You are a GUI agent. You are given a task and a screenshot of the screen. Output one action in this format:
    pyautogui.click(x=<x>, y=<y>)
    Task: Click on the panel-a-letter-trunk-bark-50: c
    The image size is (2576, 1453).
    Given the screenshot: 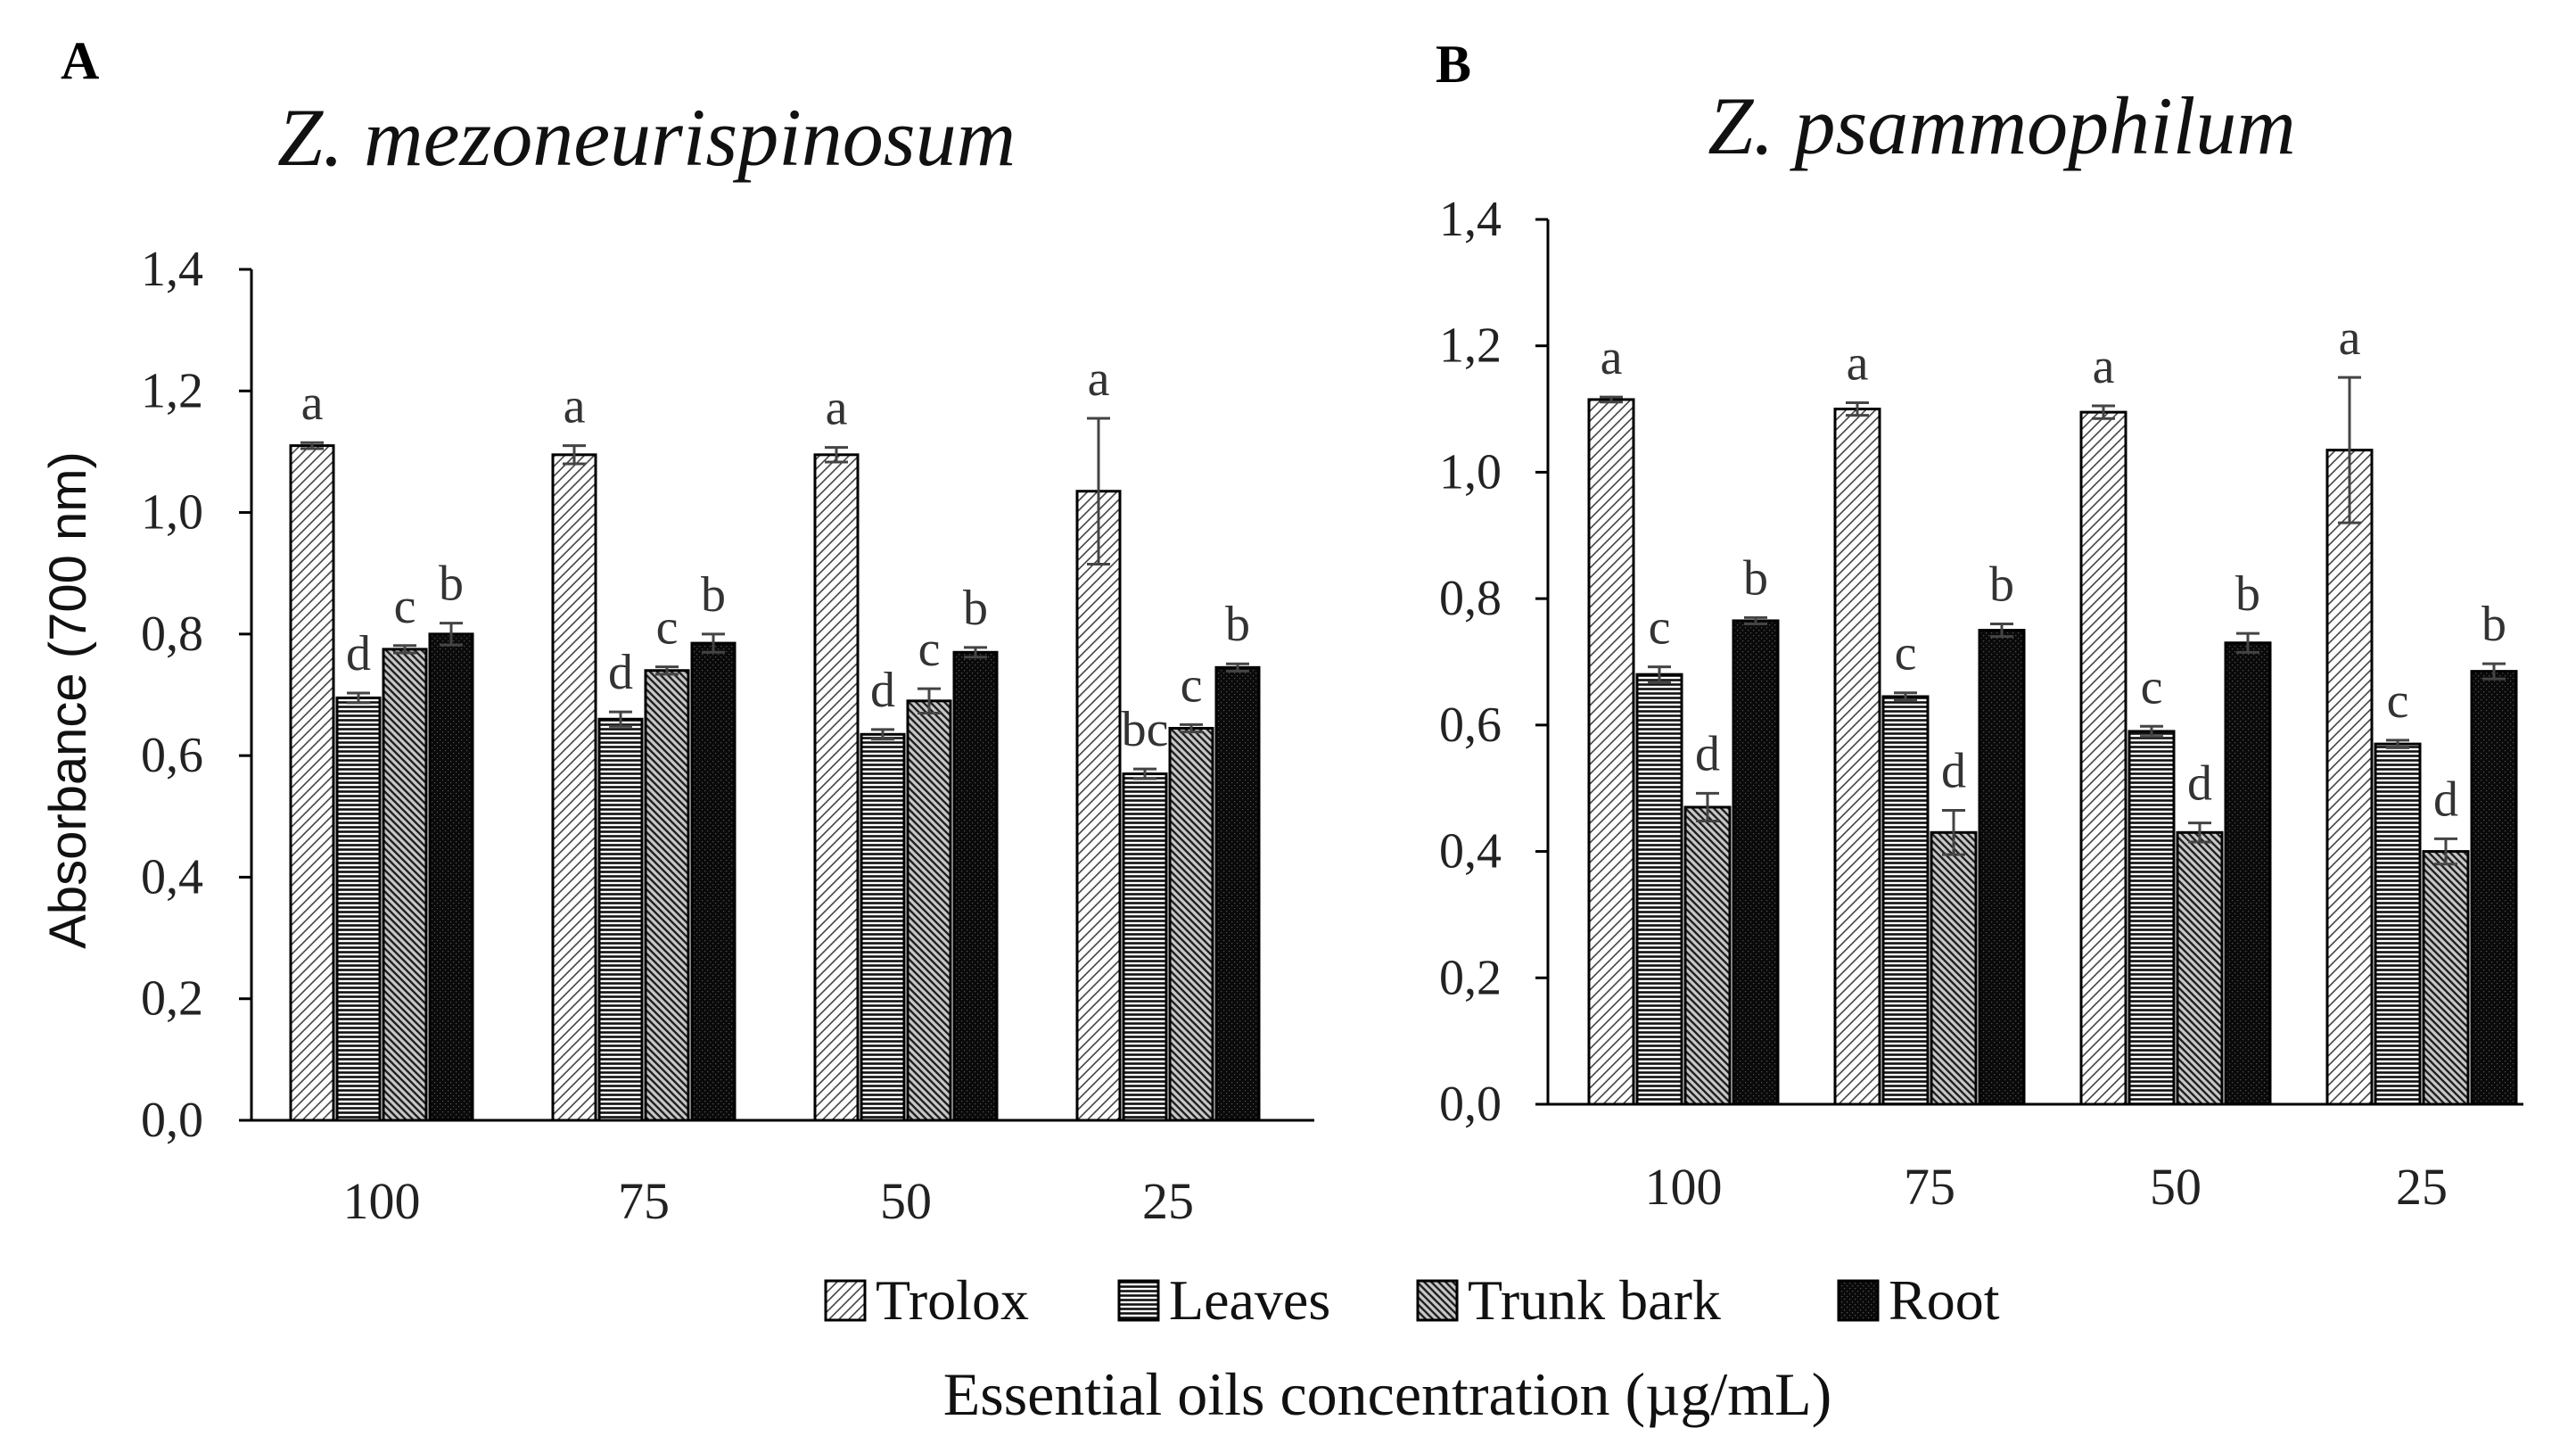 What is the action you would take?
    pyautogui.click(x=929, y=650)
    